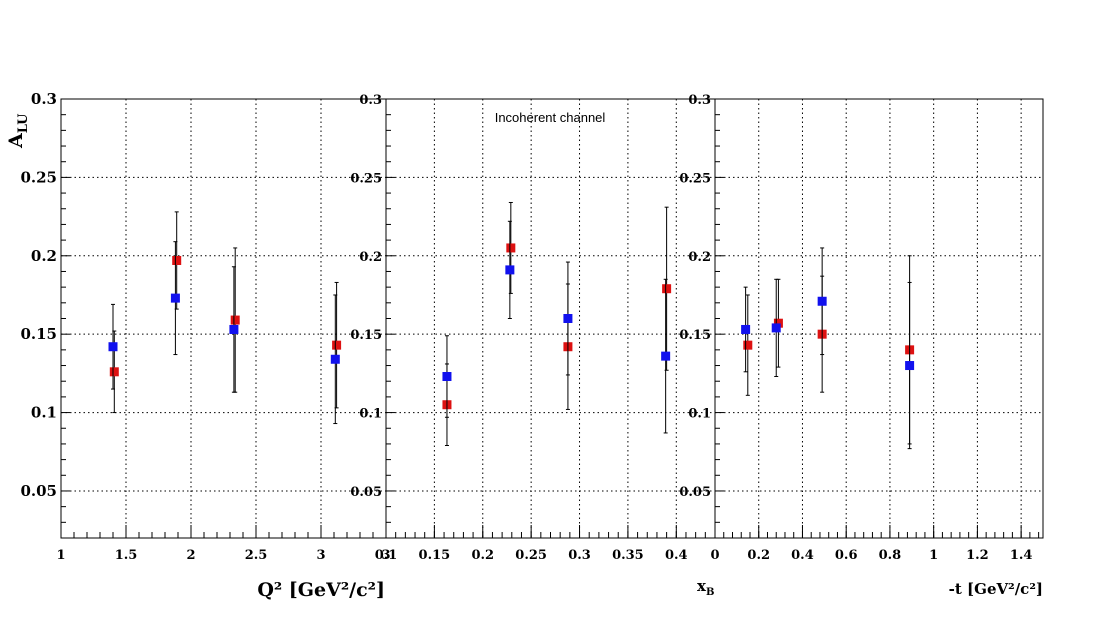  I want to click on y-axis-title-main: A, so click(16, 141).